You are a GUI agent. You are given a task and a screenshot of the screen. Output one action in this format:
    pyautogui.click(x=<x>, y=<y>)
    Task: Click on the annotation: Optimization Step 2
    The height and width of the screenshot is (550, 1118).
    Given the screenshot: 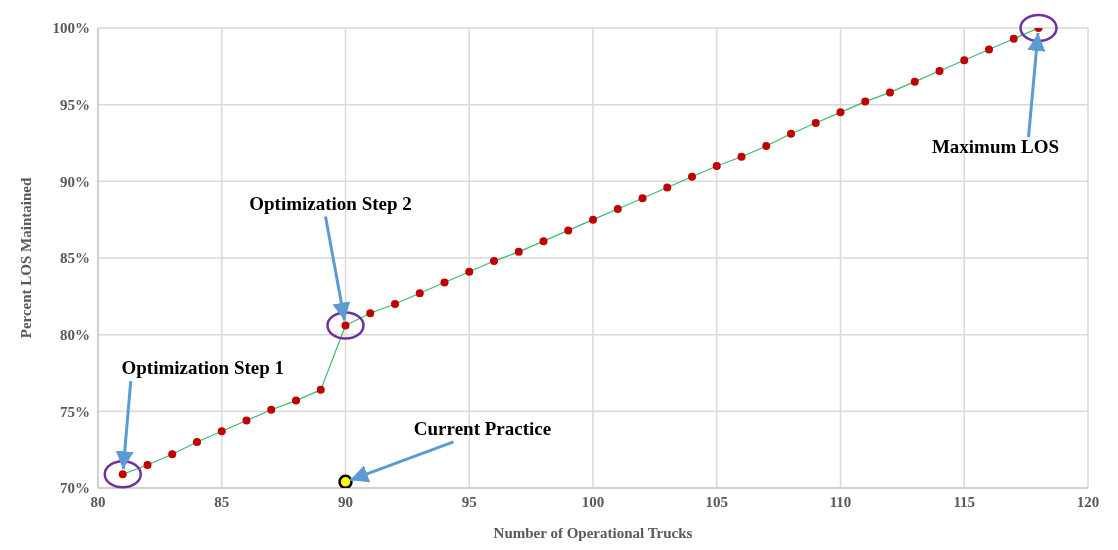 What is the action you would take?
    pyautogui.click(x=330, y=203)
    